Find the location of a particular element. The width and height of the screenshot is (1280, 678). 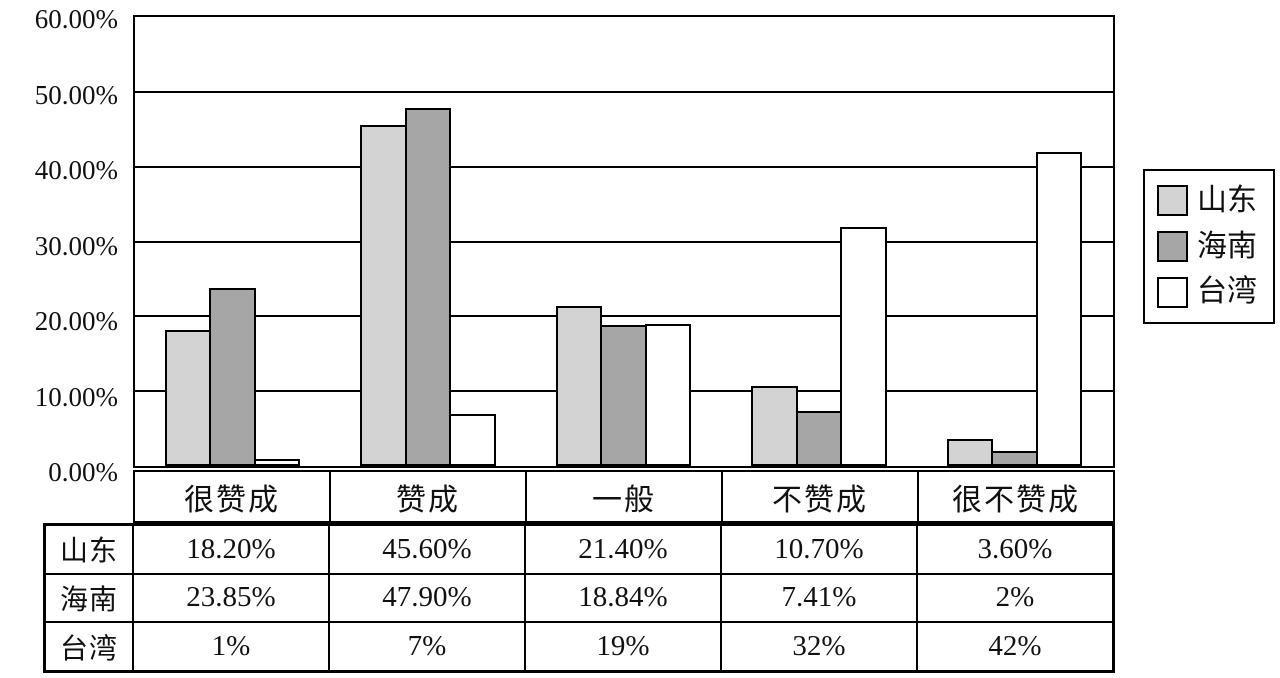

category-header-3: 不赞成 is located at coordinates (820, 496).